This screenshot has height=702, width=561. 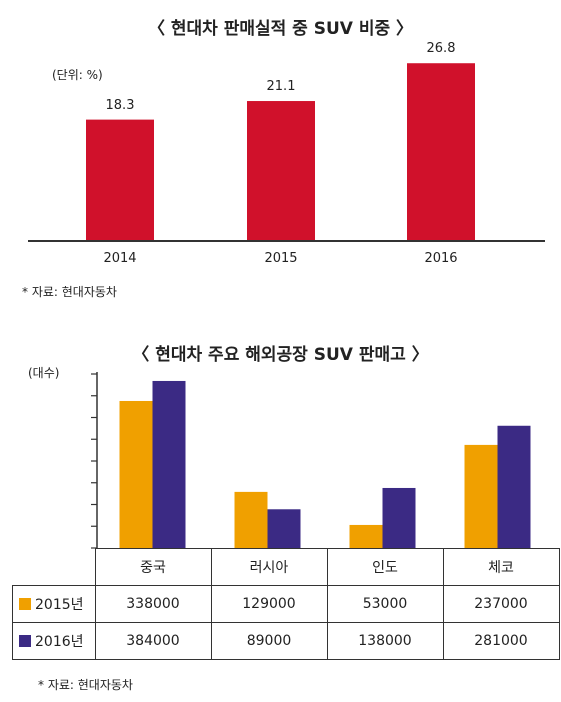 What do you see at coordinates (25, 604) in the screenshot?
I see `legend-swatch-2015` at bounding box center [25, 604].